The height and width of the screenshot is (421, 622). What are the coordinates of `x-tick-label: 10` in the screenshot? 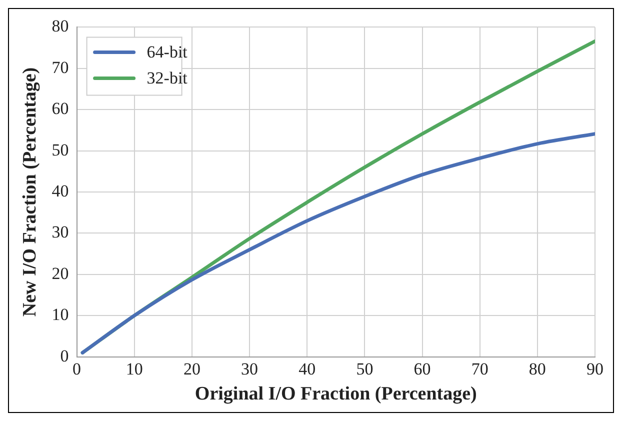 It's located at (134, 368).